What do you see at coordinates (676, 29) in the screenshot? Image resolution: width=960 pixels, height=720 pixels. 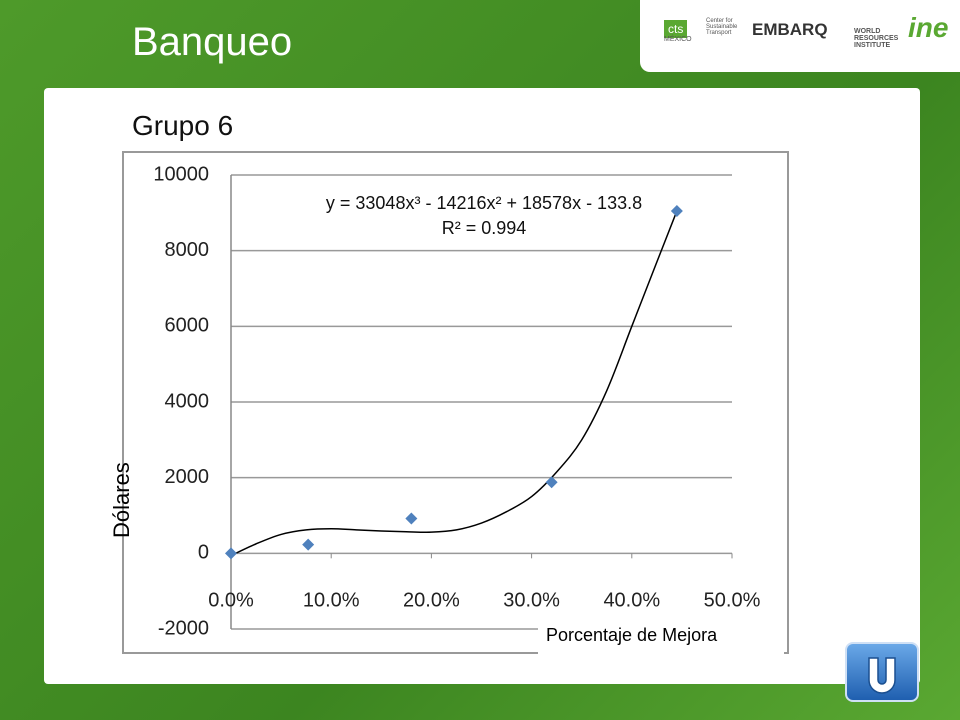 I see `logo-text: cts` at bounding box center [676, 29].